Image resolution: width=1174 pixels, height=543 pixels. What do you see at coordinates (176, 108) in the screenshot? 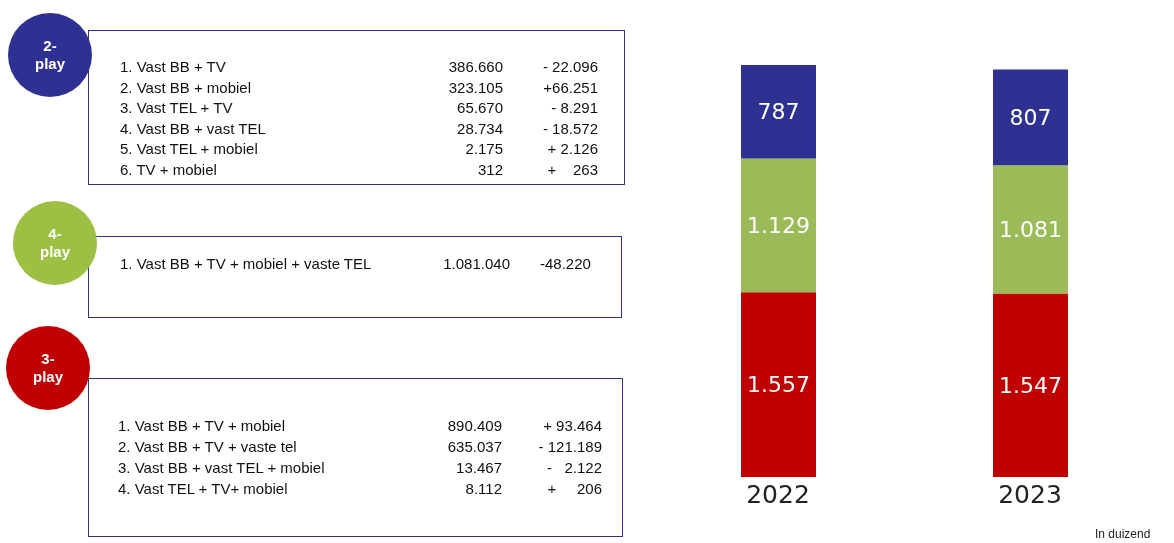
I see `text: 3. Vast TEL + TV` at bounding box center [176, 108].